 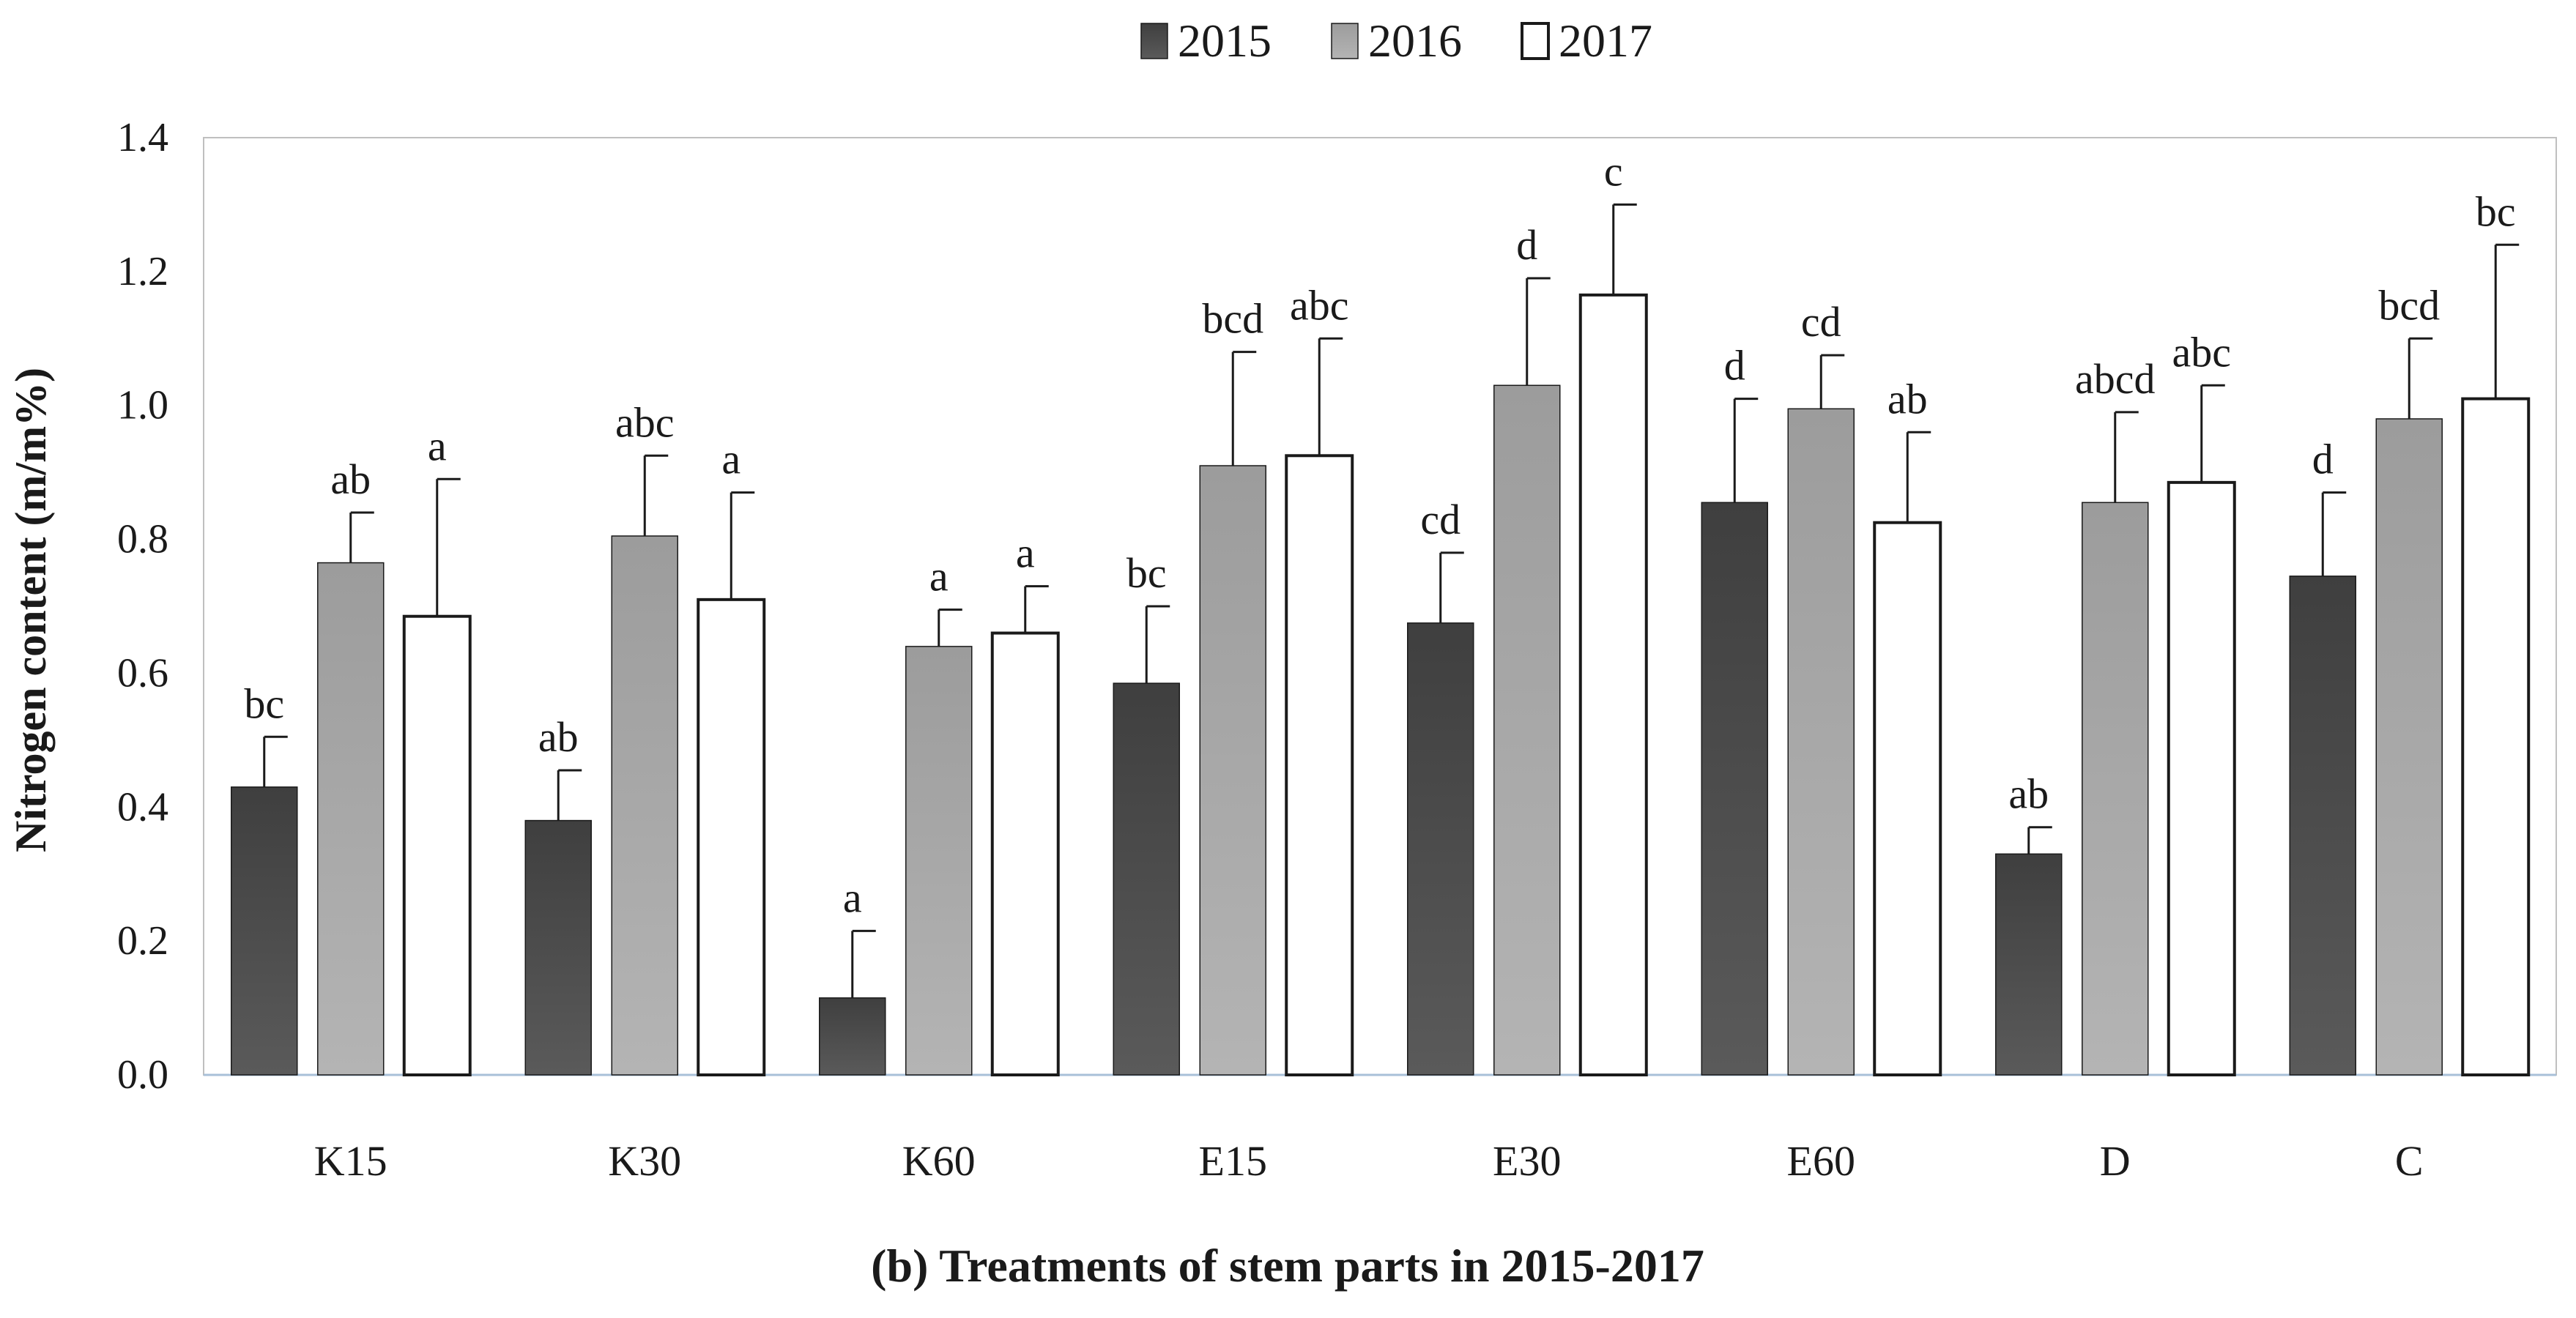 I want to click on x-tick-label: K60, so click(x=939, y=1161).